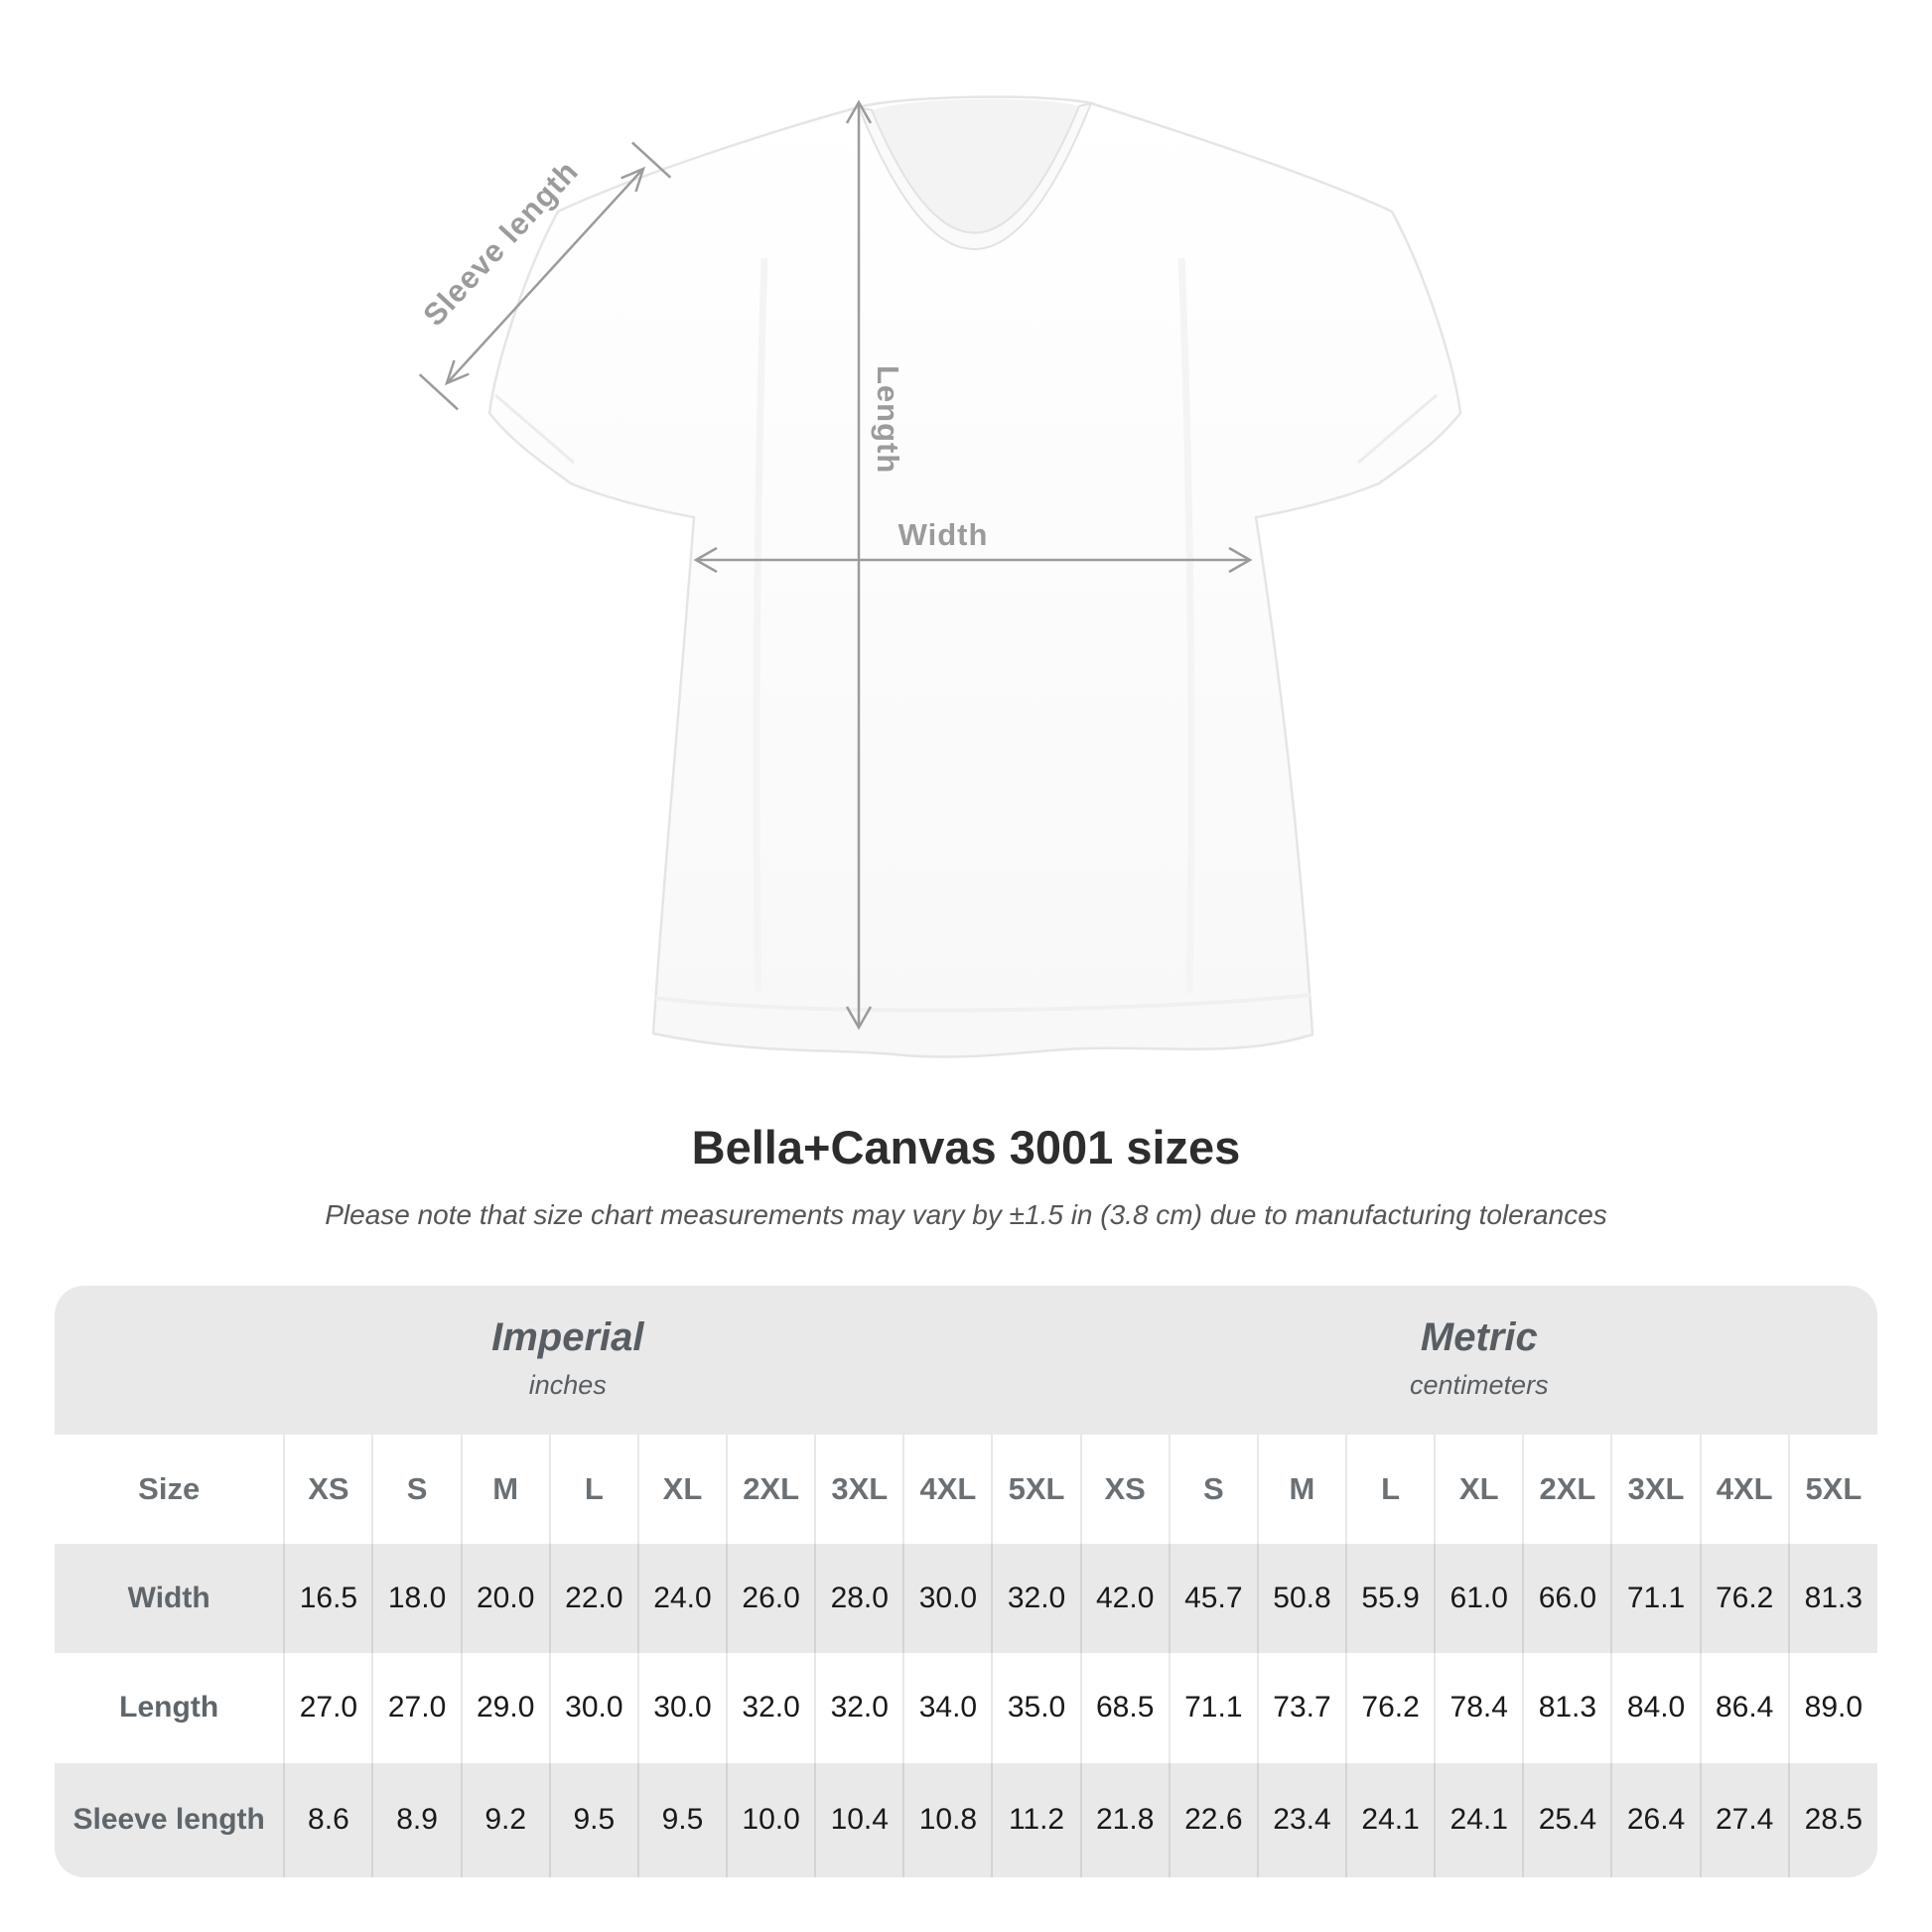  What do you see at coordinates (1302, 1489) in the screenshot?
I see `size-header-metric-m: M` at bounding box center [1302, 1489].